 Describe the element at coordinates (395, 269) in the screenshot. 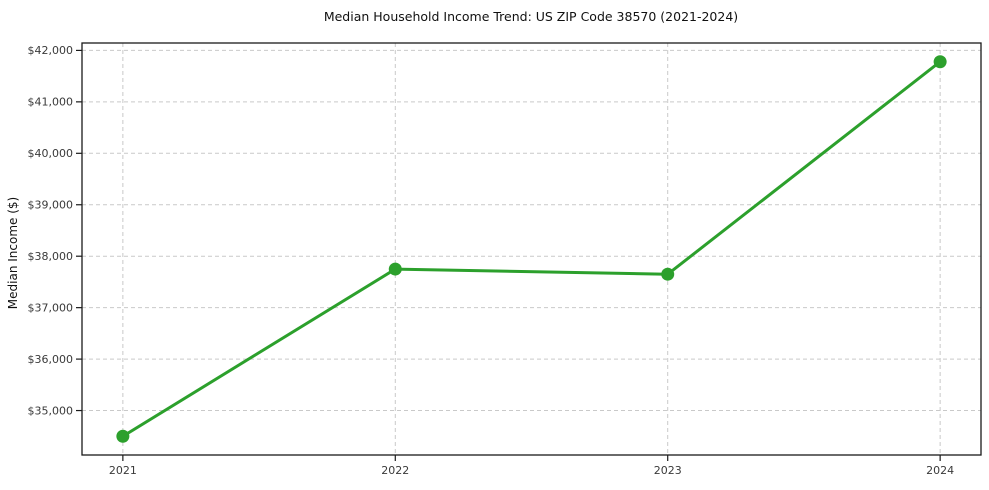

I see `data-point-2022` at that location.